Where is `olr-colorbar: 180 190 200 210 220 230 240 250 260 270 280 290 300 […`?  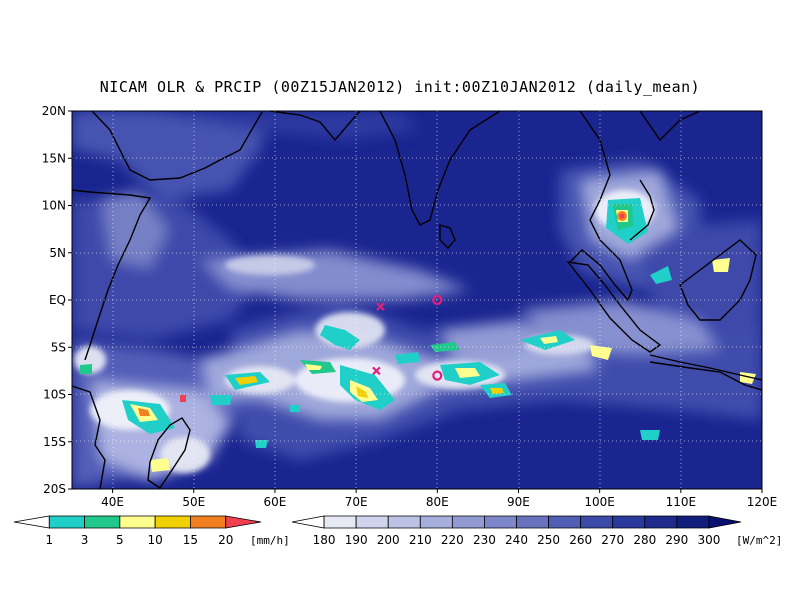 olr-colorbar: 180 190 200 210 220 230 240 250 260 270 280 290 300 [… is located at coordinates (536, 531).